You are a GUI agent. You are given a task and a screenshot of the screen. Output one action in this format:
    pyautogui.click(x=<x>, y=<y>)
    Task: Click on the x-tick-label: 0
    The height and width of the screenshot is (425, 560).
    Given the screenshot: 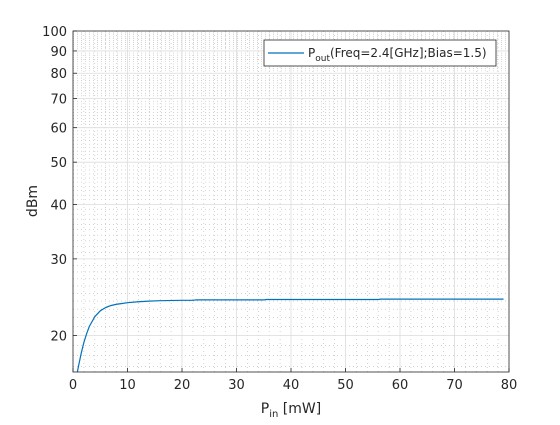 What is the action you would take?
    pyautogui.click(x=73, y=385)
    